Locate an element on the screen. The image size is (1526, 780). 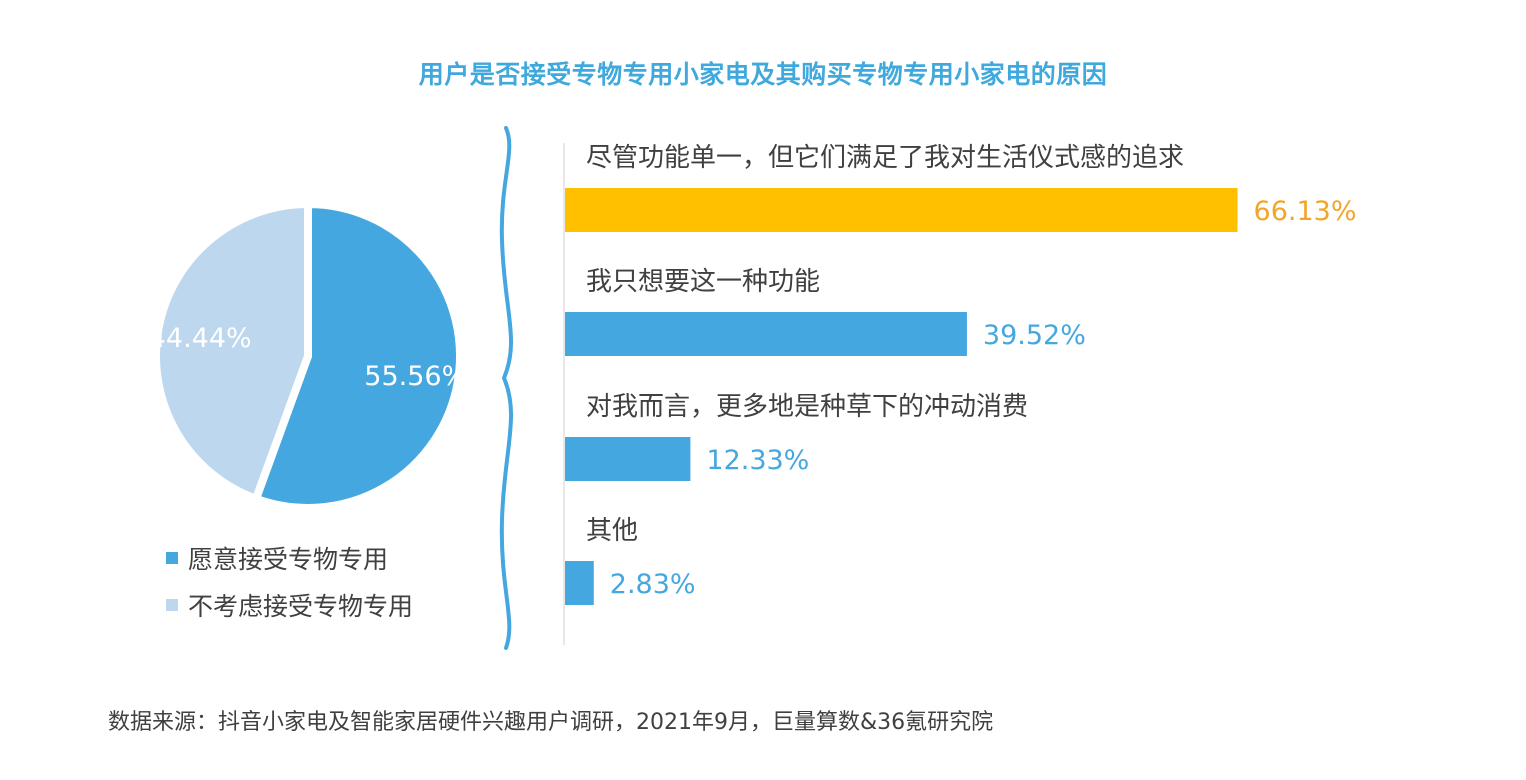
legend-label-decline: 不考虑接受专物专用 is located at coordinates (301, 606).